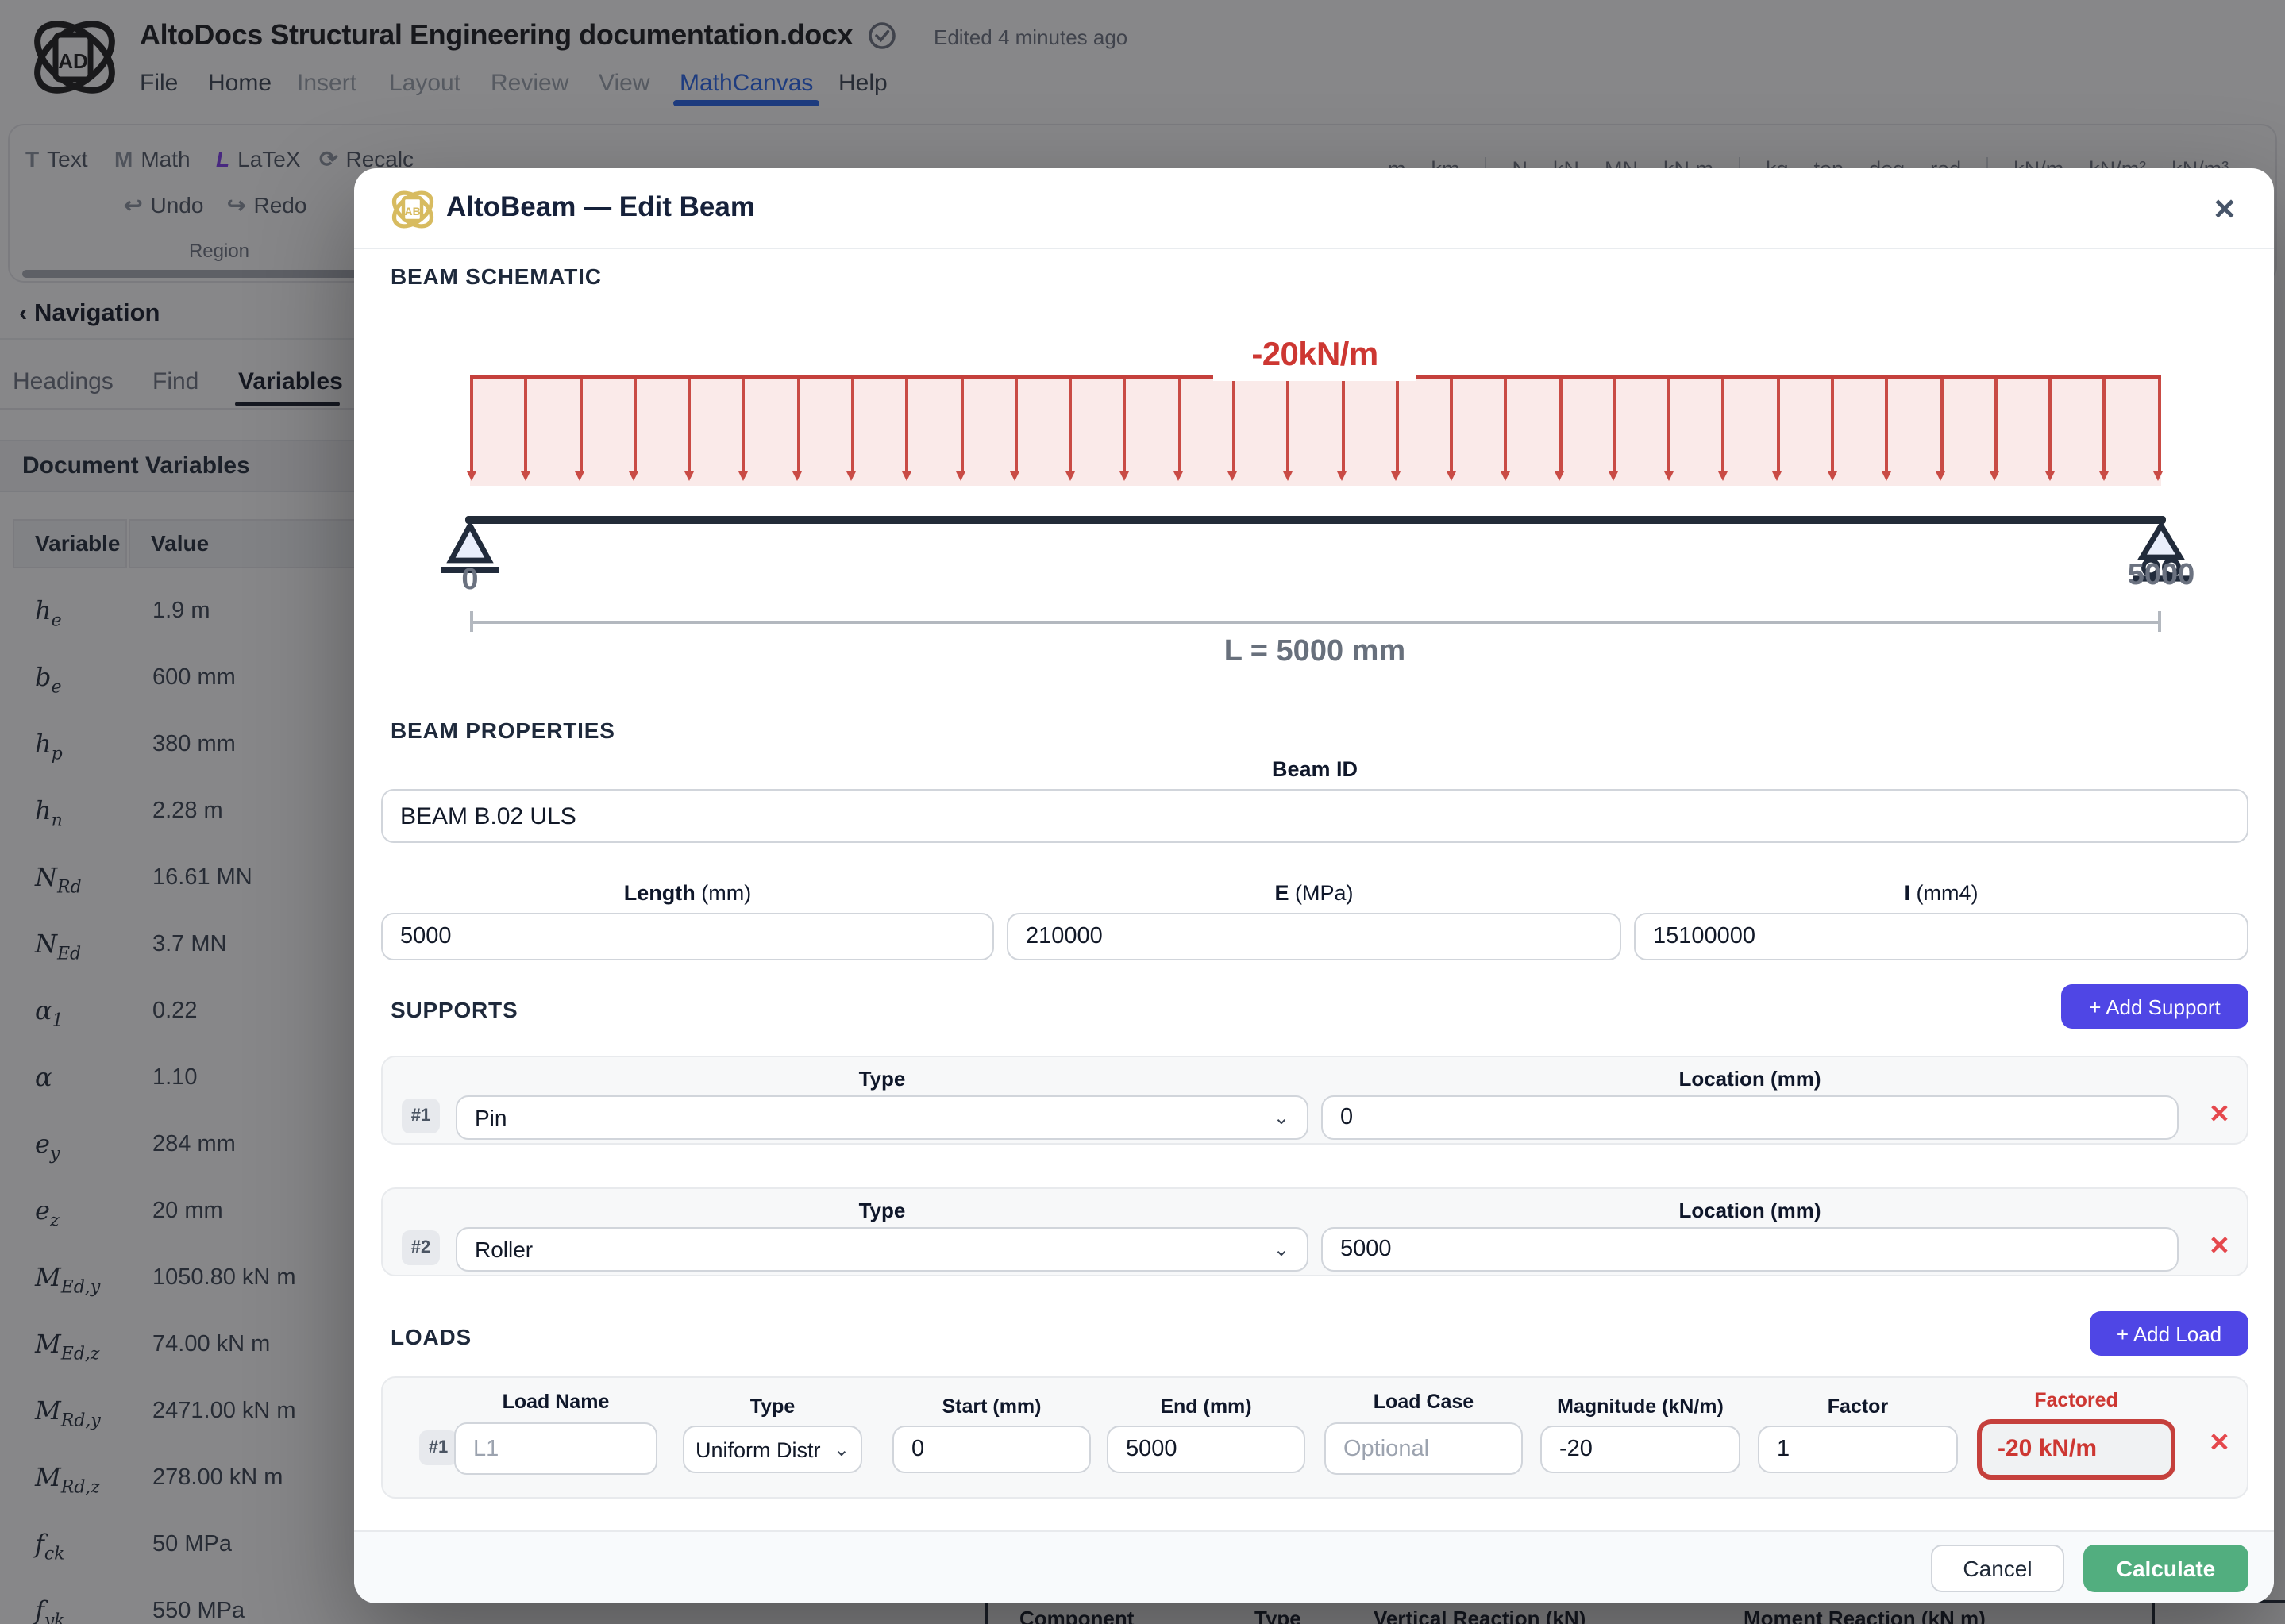  What do you see at coordinates (503, 730) in the screenshot?
I see `properties-heading: BEAM PROPERTIES` at bounding box center [503, 730].